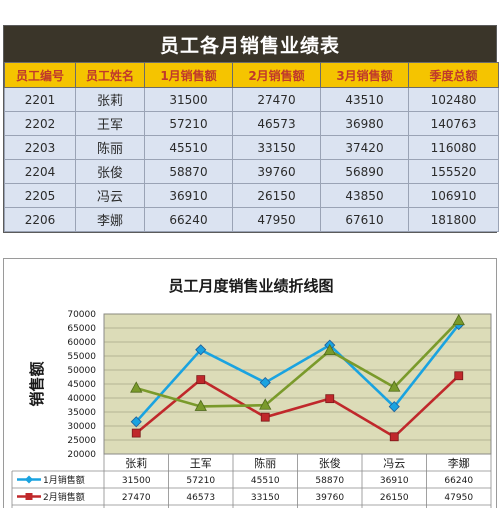  What do you see at coordinates (364, 147) in the screenshot?
I see `cell-mar: 37420` at bounding box center [364, 147].